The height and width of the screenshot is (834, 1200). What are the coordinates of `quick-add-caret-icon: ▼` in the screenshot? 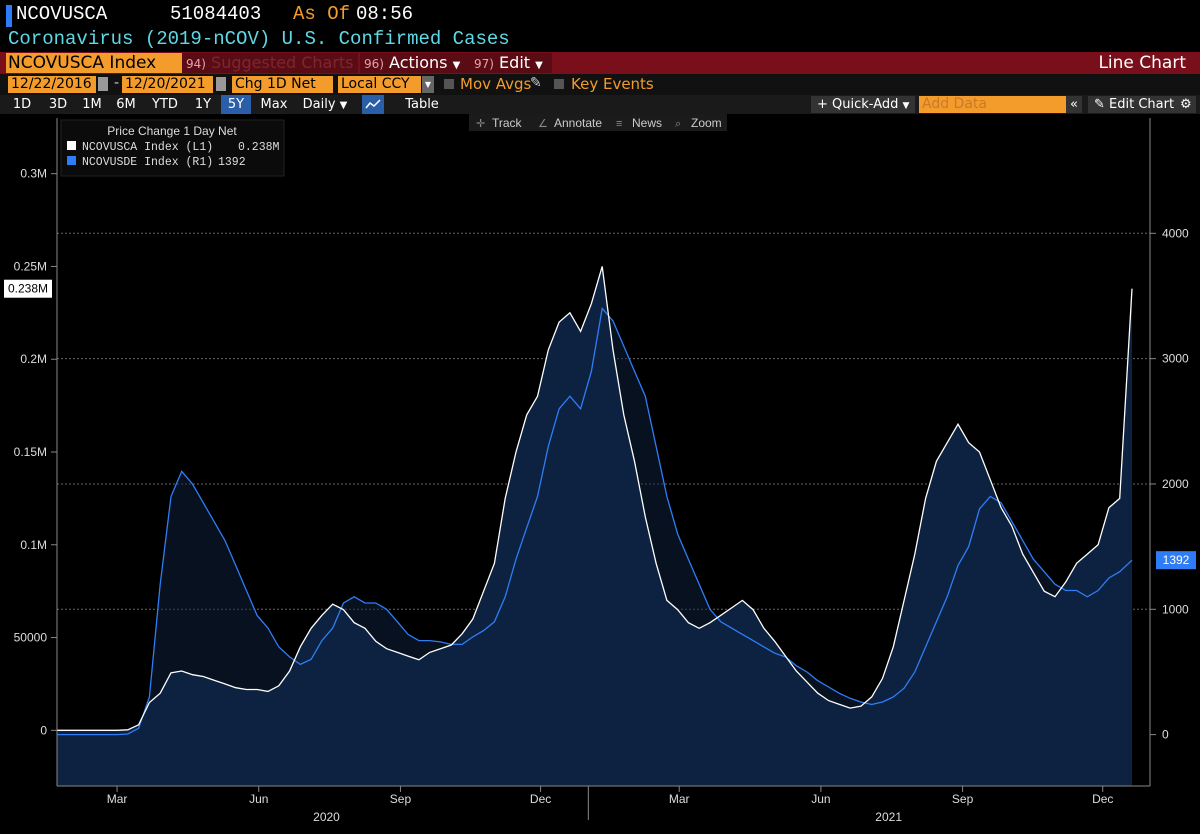 It's located at (906, 106).